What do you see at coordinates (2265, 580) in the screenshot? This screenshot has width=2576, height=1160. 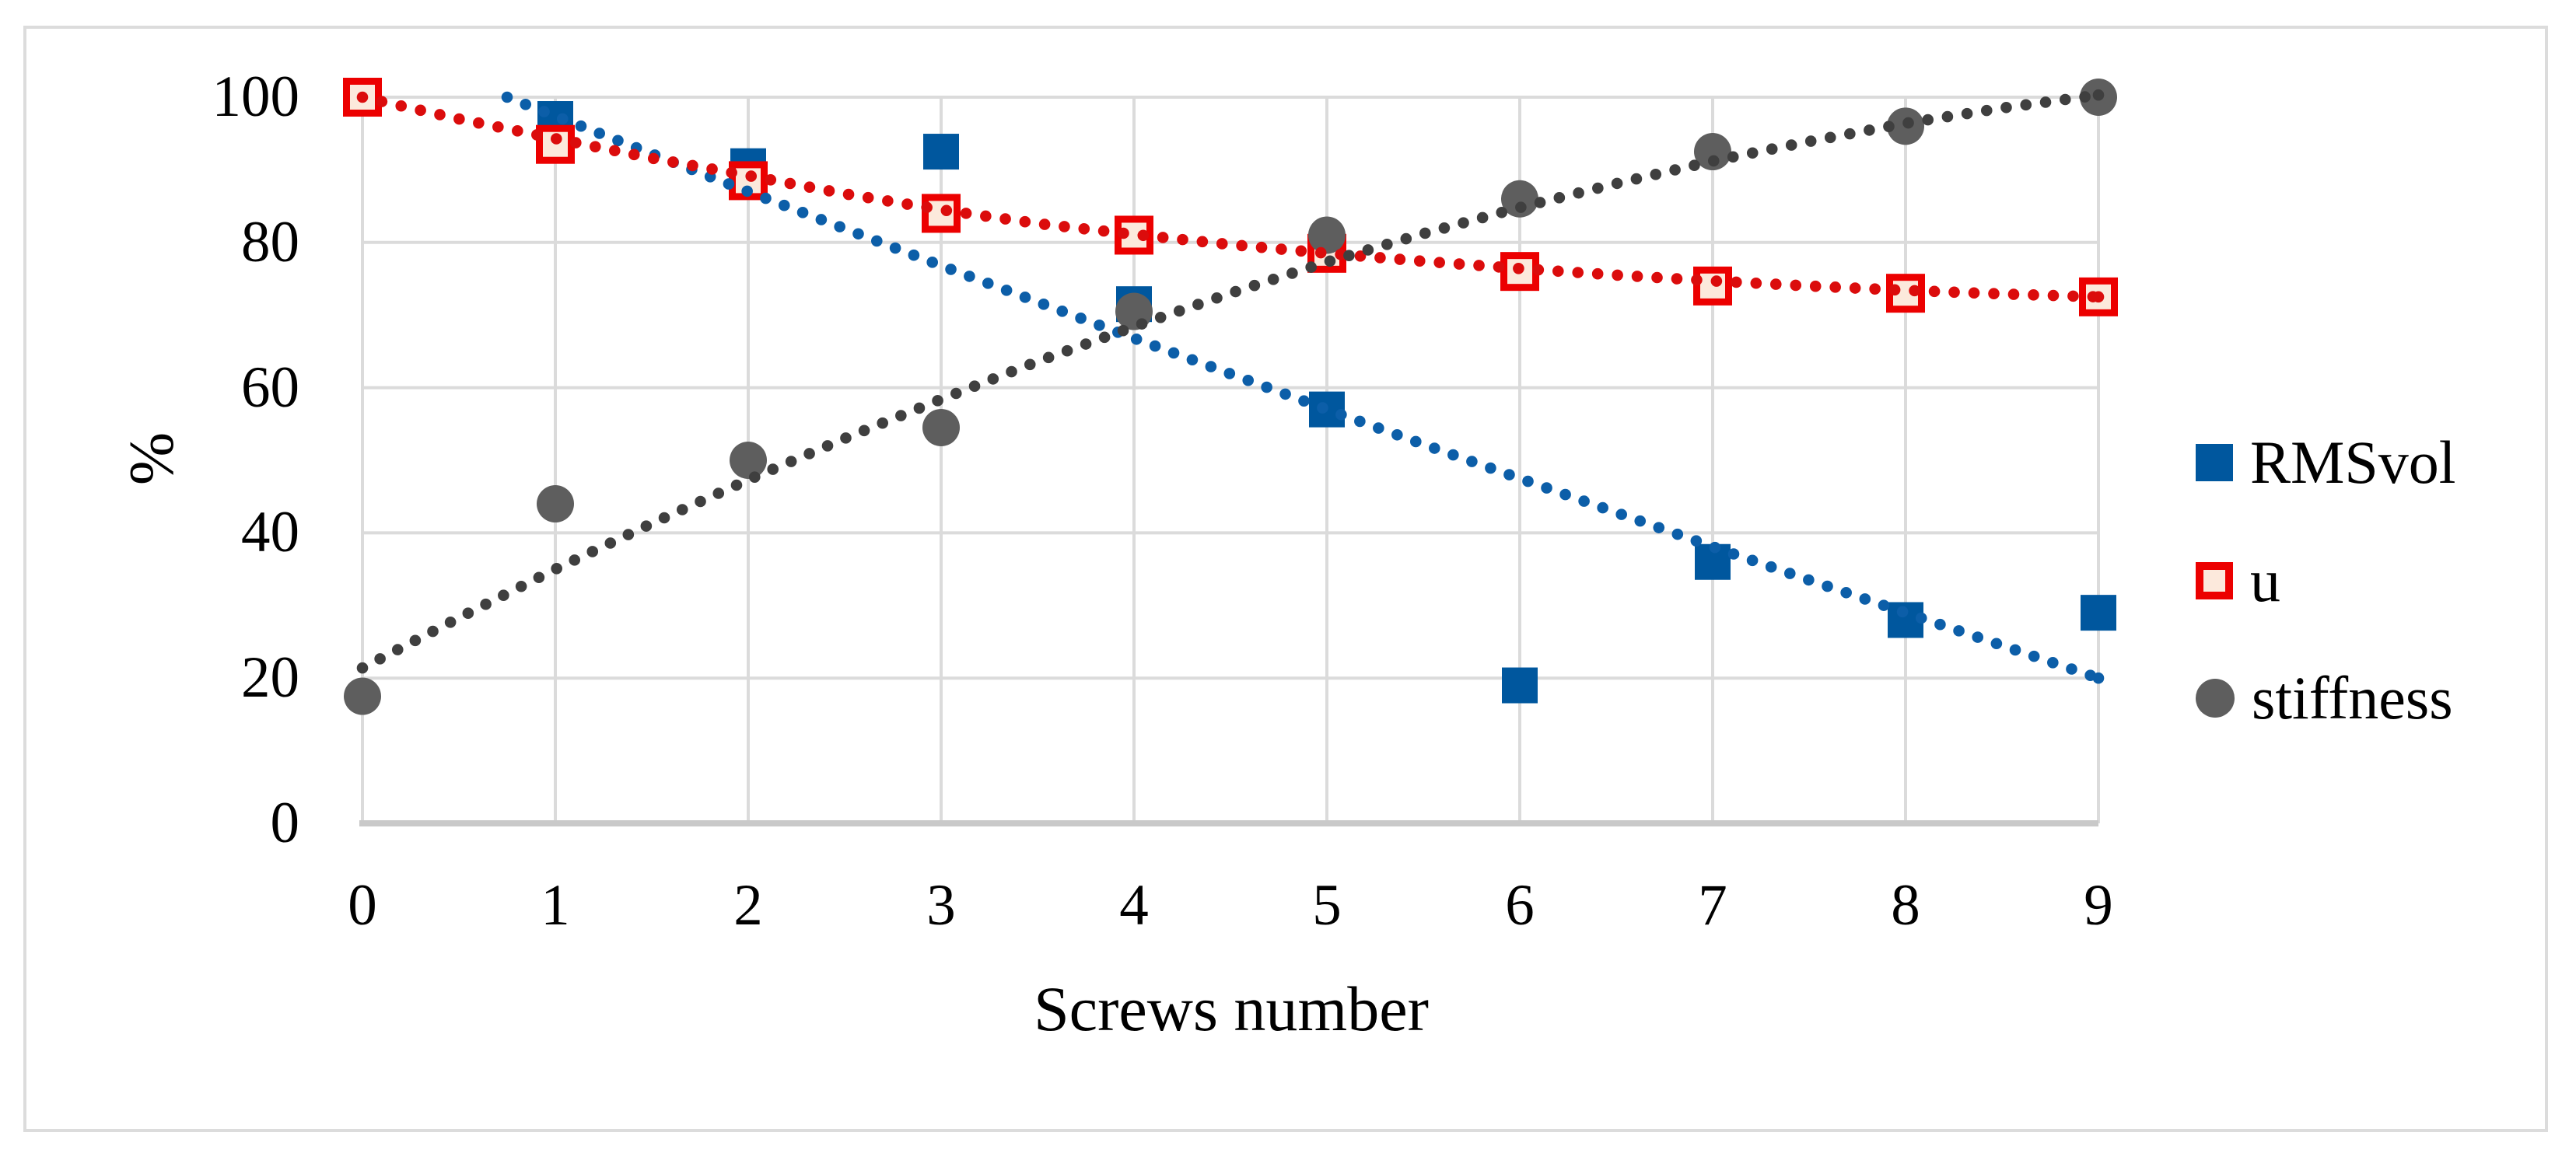 I see `legend-label: u` at bounding box center [2265, 580].